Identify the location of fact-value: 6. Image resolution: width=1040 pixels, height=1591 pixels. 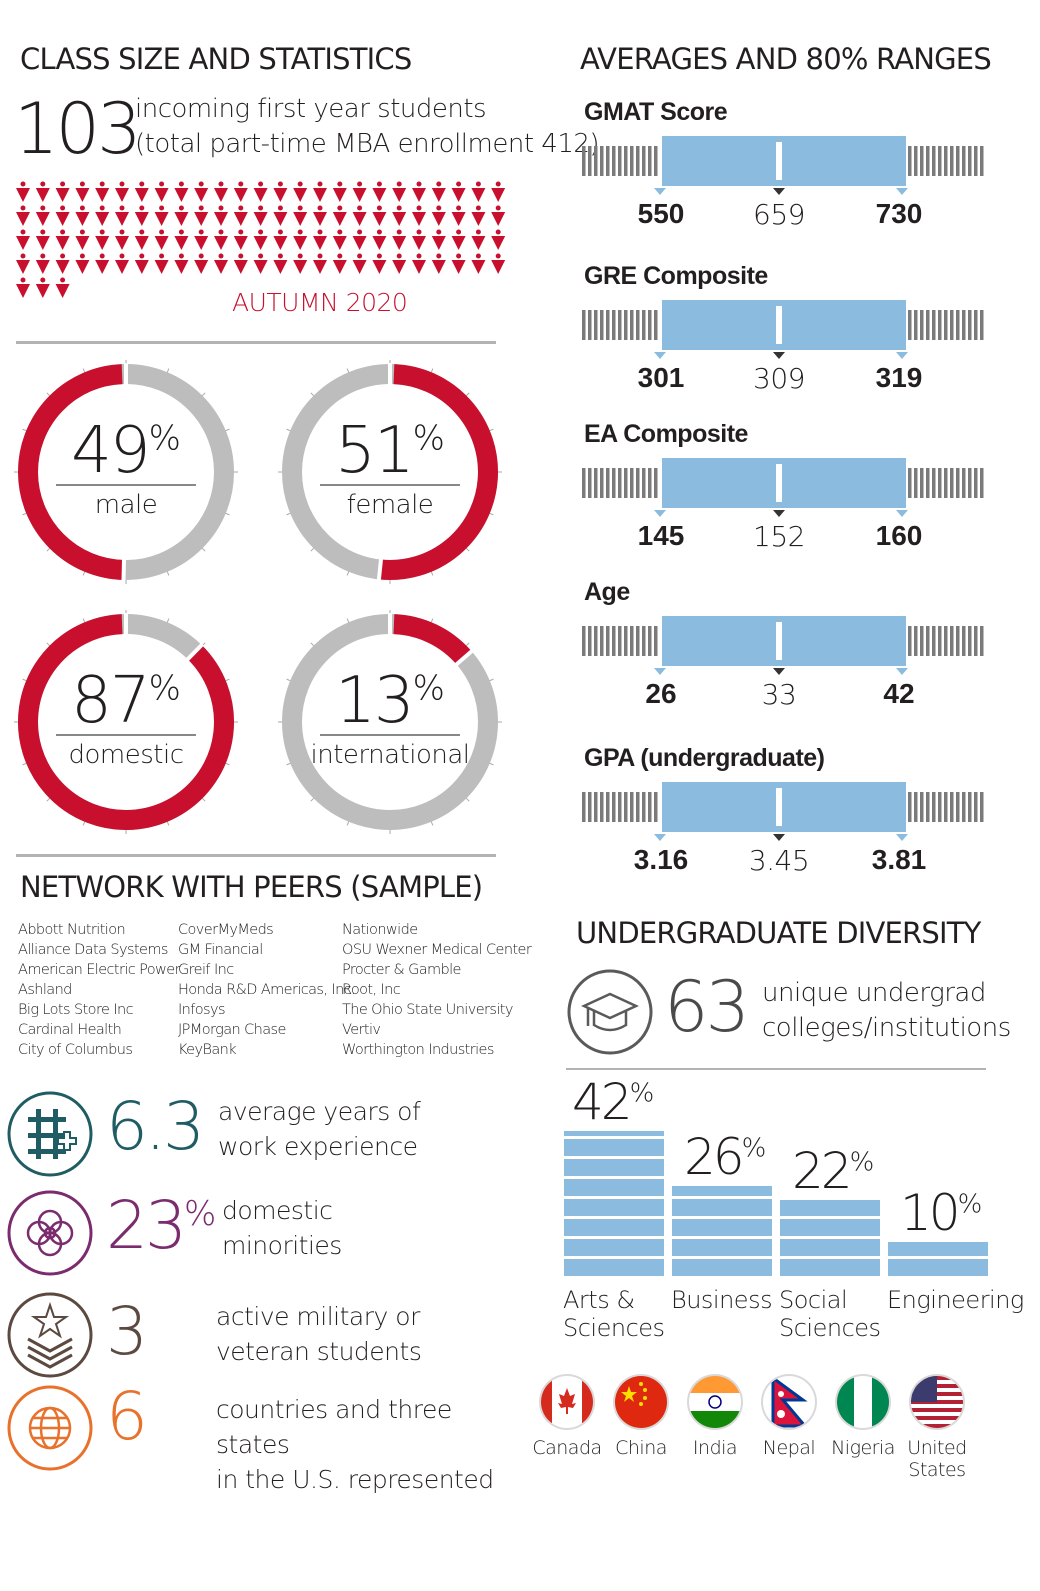
(127, 1416).